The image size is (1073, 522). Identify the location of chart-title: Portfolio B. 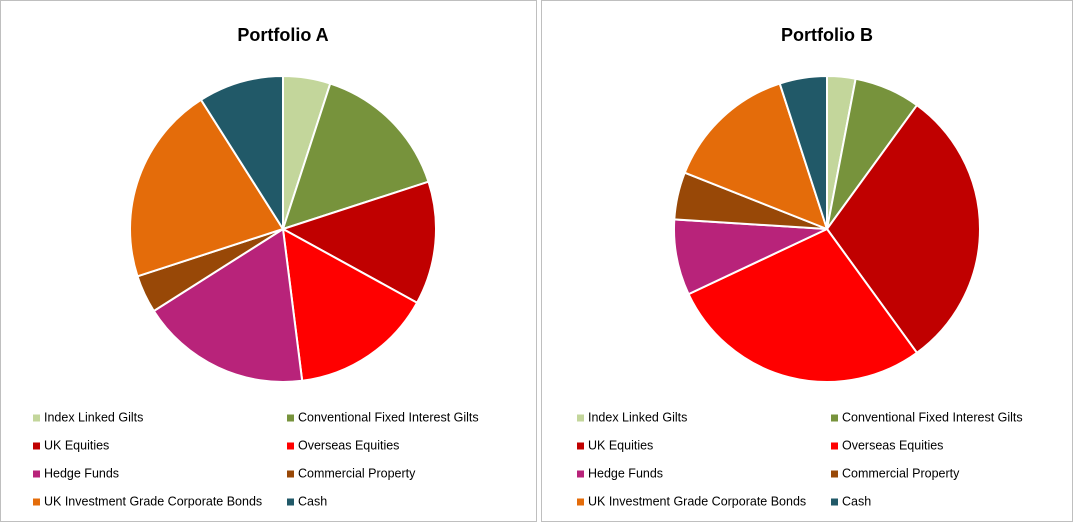
(827, 35).